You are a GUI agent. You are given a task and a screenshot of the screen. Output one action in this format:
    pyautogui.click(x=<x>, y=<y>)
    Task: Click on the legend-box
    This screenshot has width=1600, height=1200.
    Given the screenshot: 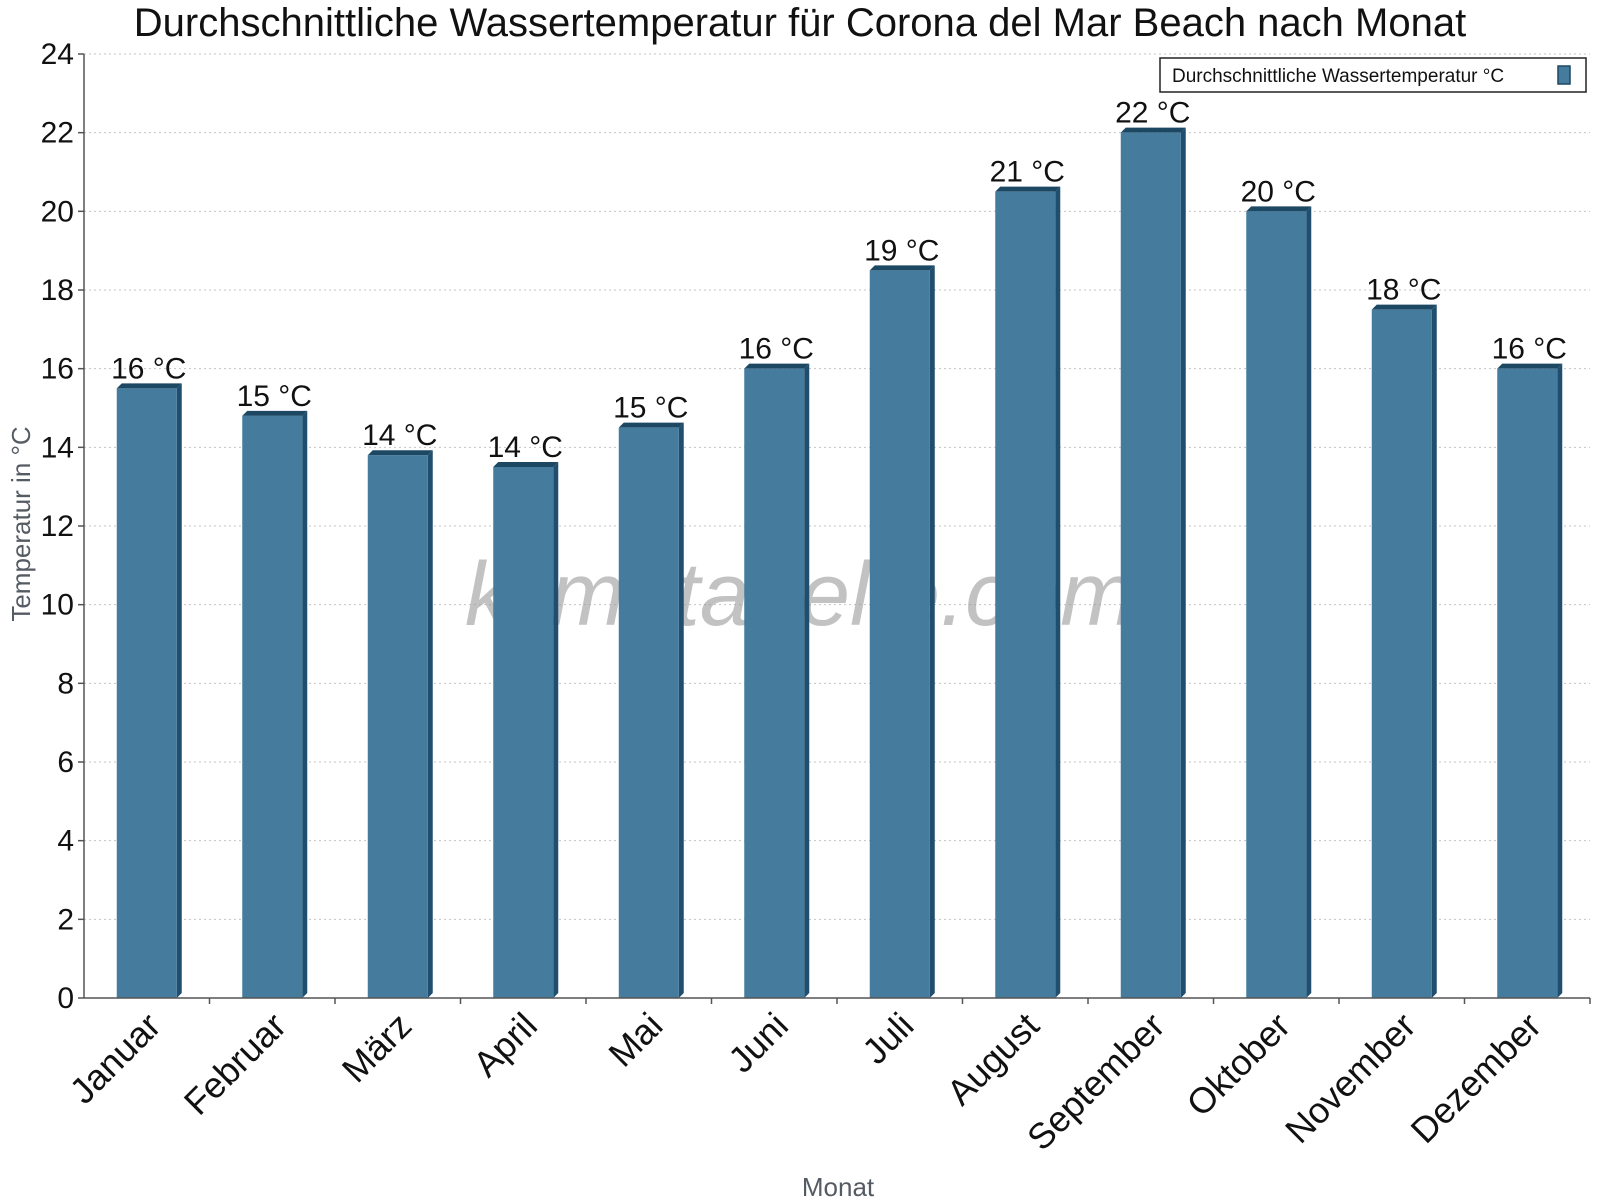 What is the action you would take?
    pyautogui.click(x=1373, y=75)
    